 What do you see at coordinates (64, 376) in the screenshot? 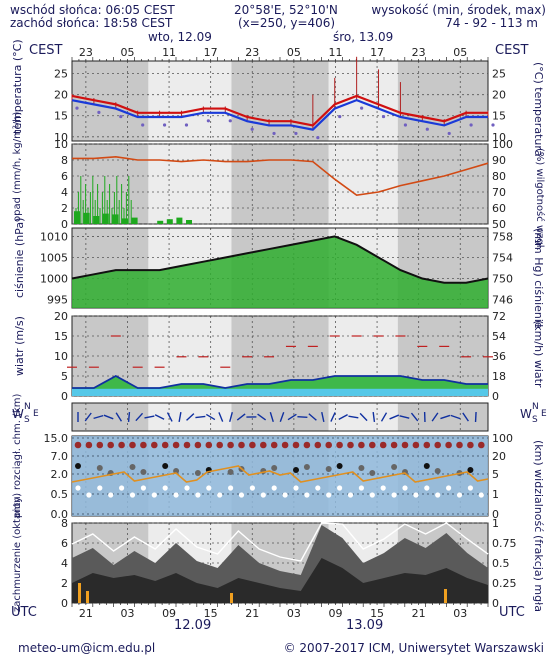
I see `wind-tick-left: 5` at bounding box center [64, 376].